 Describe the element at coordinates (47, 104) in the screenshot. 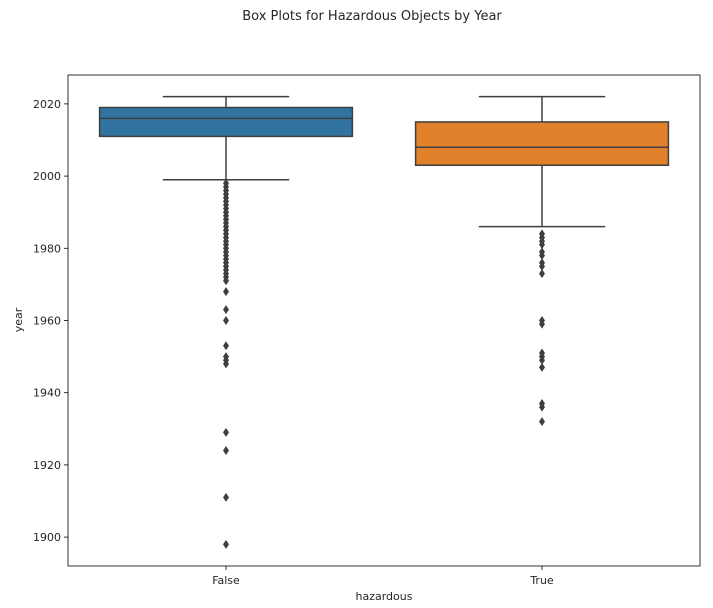

I see `y-tick-label: 2020` at that location.